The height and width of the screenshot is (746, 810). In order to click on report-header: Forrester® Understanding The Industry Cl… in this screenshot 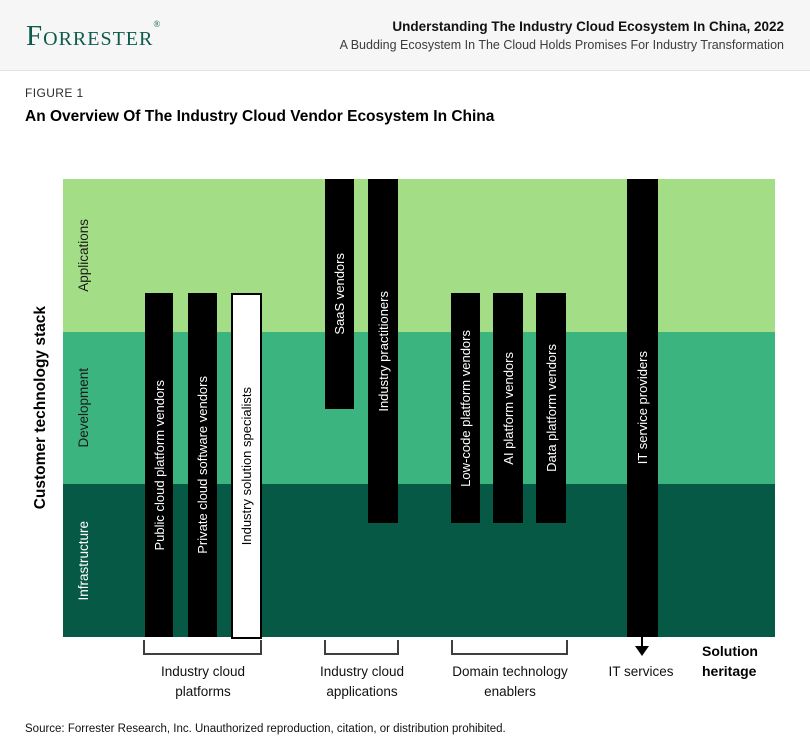, I will do `click(405, 35)`.